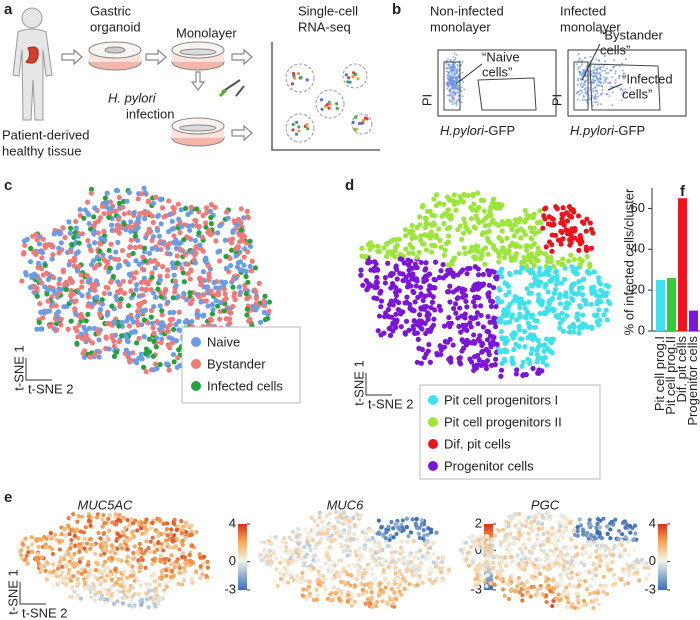  What do you see at coordinates (111, 10) in the screenshot?
I see `step-label: Gastric` at bounding box center [111, 10].